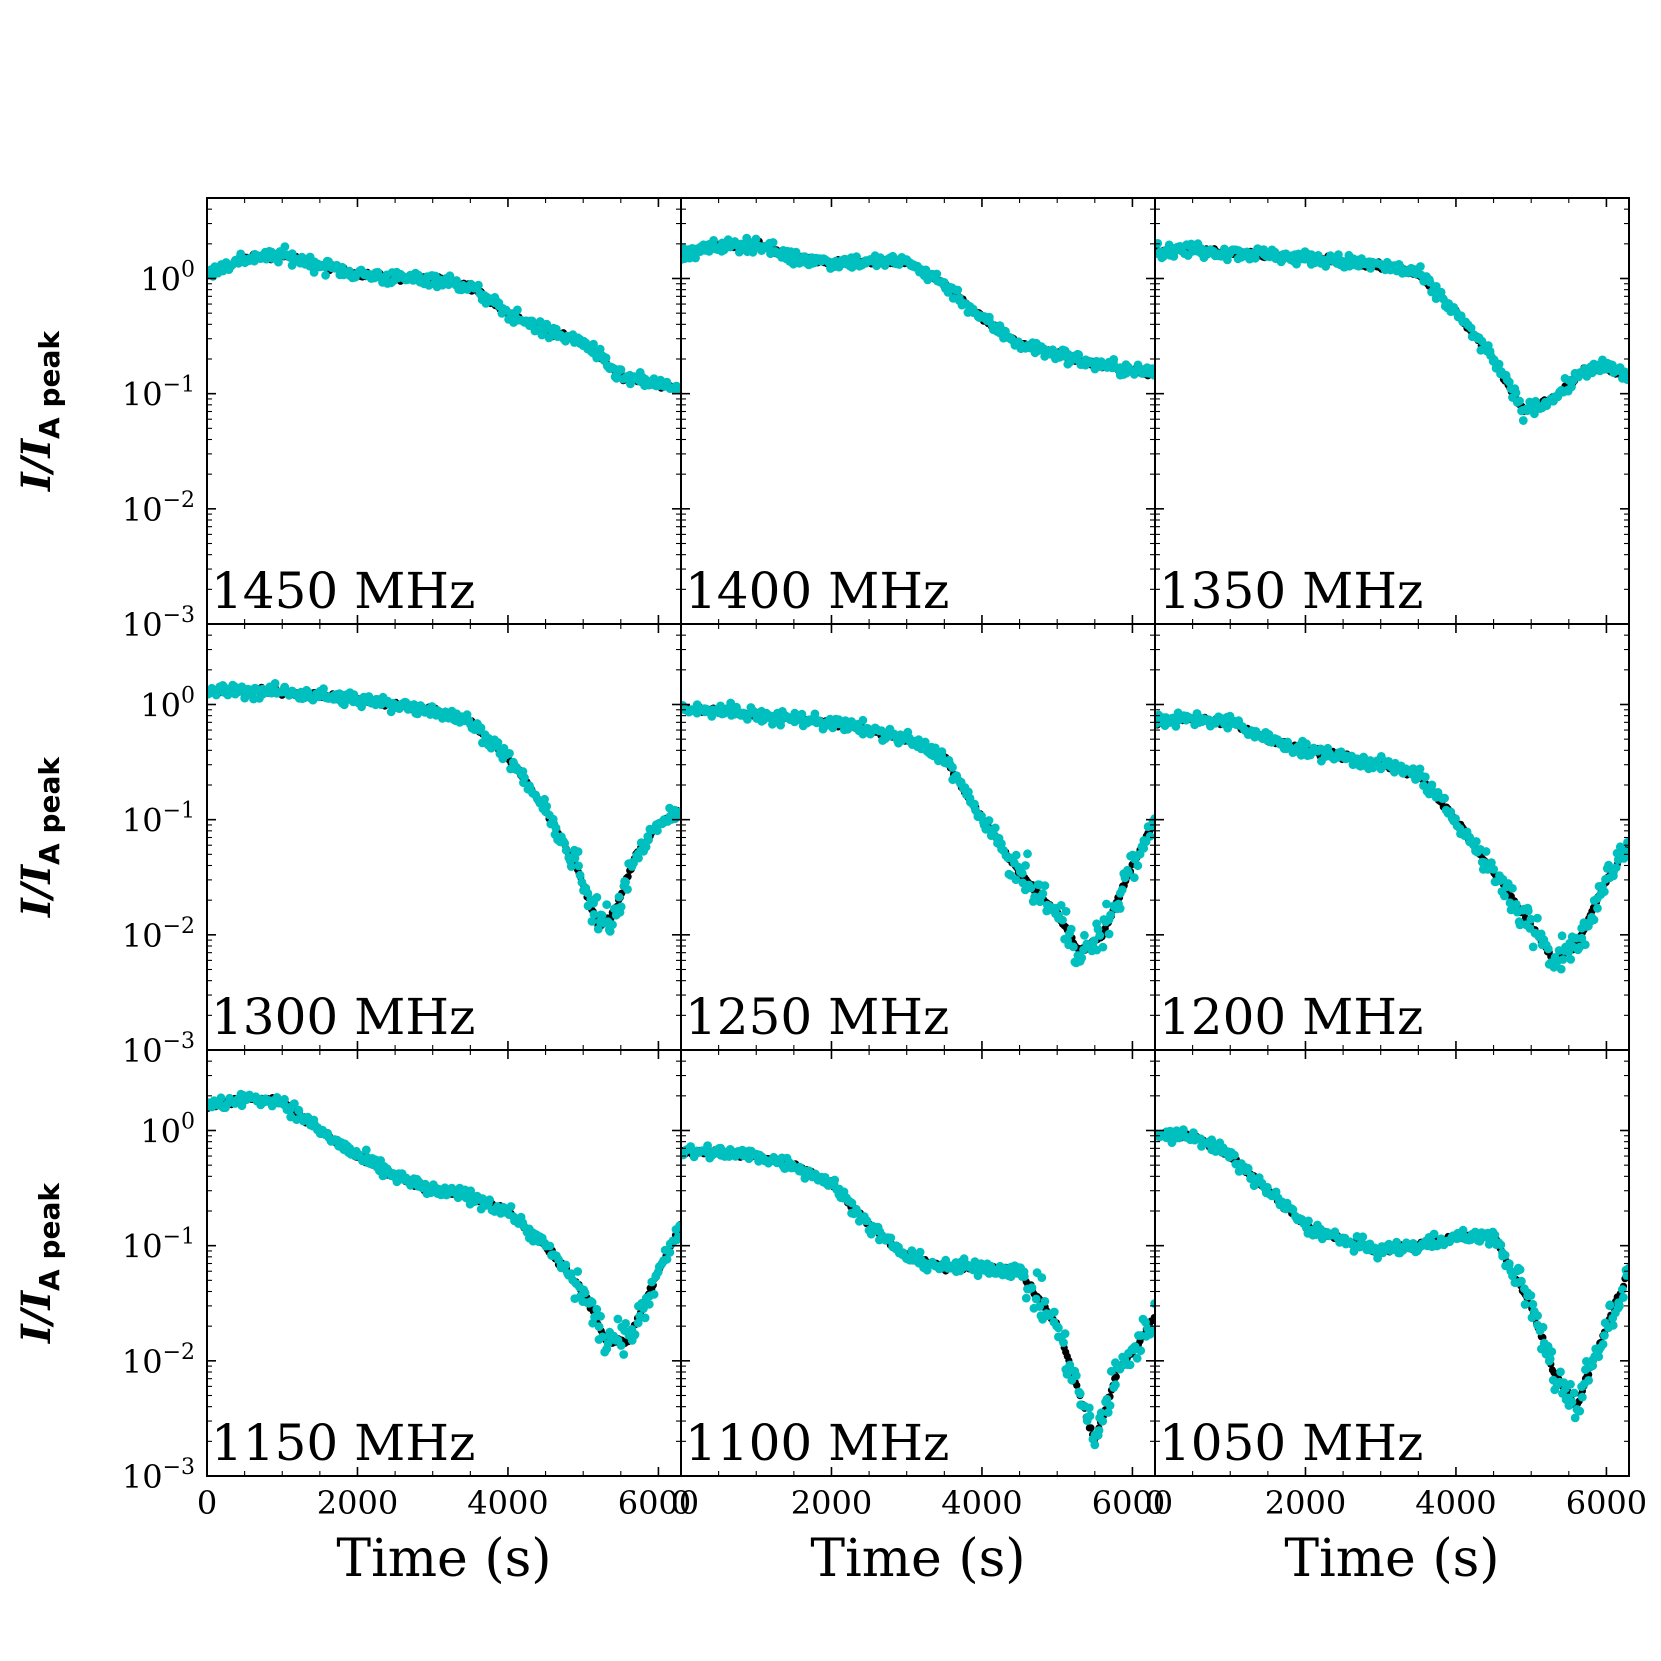 The height and width of the screenshot is (1661, 1661). I want to click on panel-1300-mhz: 10⁰ 10⁻¹ 10⁻² 10⁻³ I/IA peak 1300 MHz, so click(347, 846).